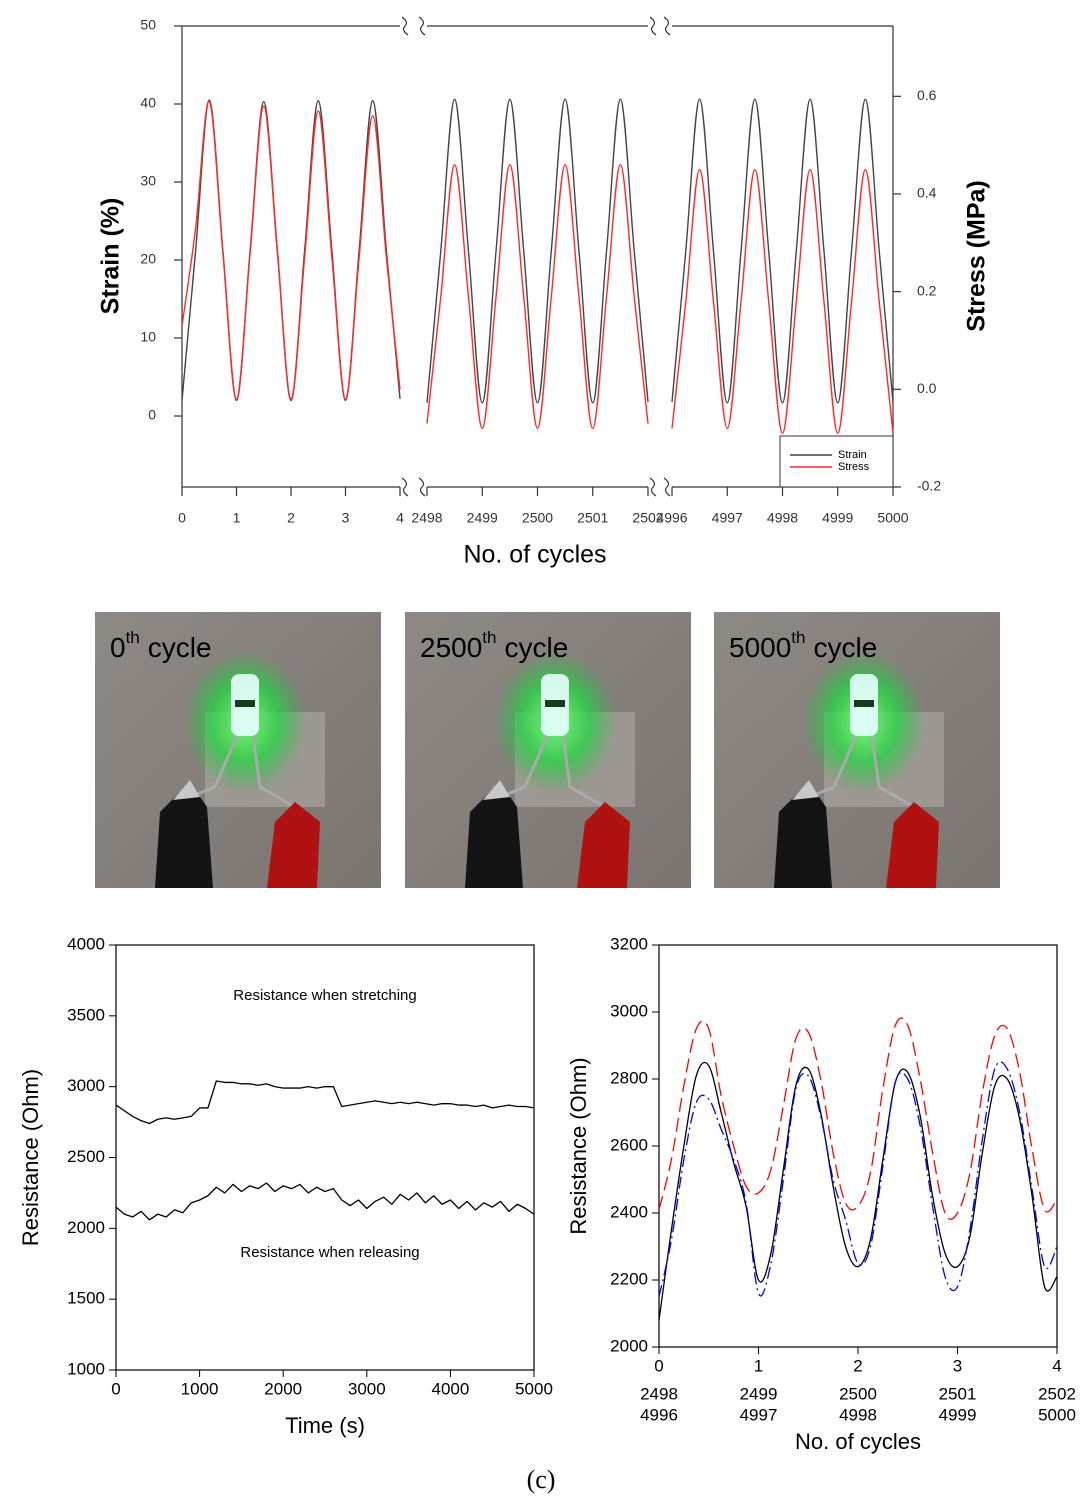 This screenshot has height=1508, width=1083. What do you see at coordinates (858, 1414) in the screenshot?
I see `x-tick-label-row: 4998` at bounding box center [858, 1414].